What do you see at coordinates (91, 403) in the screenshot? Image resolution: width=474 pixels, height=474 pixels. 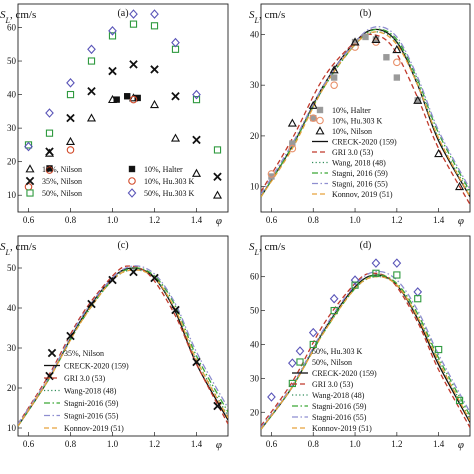 I see `legend-entry: Stagni-2016 (59)` at bounding box center [91, 403].